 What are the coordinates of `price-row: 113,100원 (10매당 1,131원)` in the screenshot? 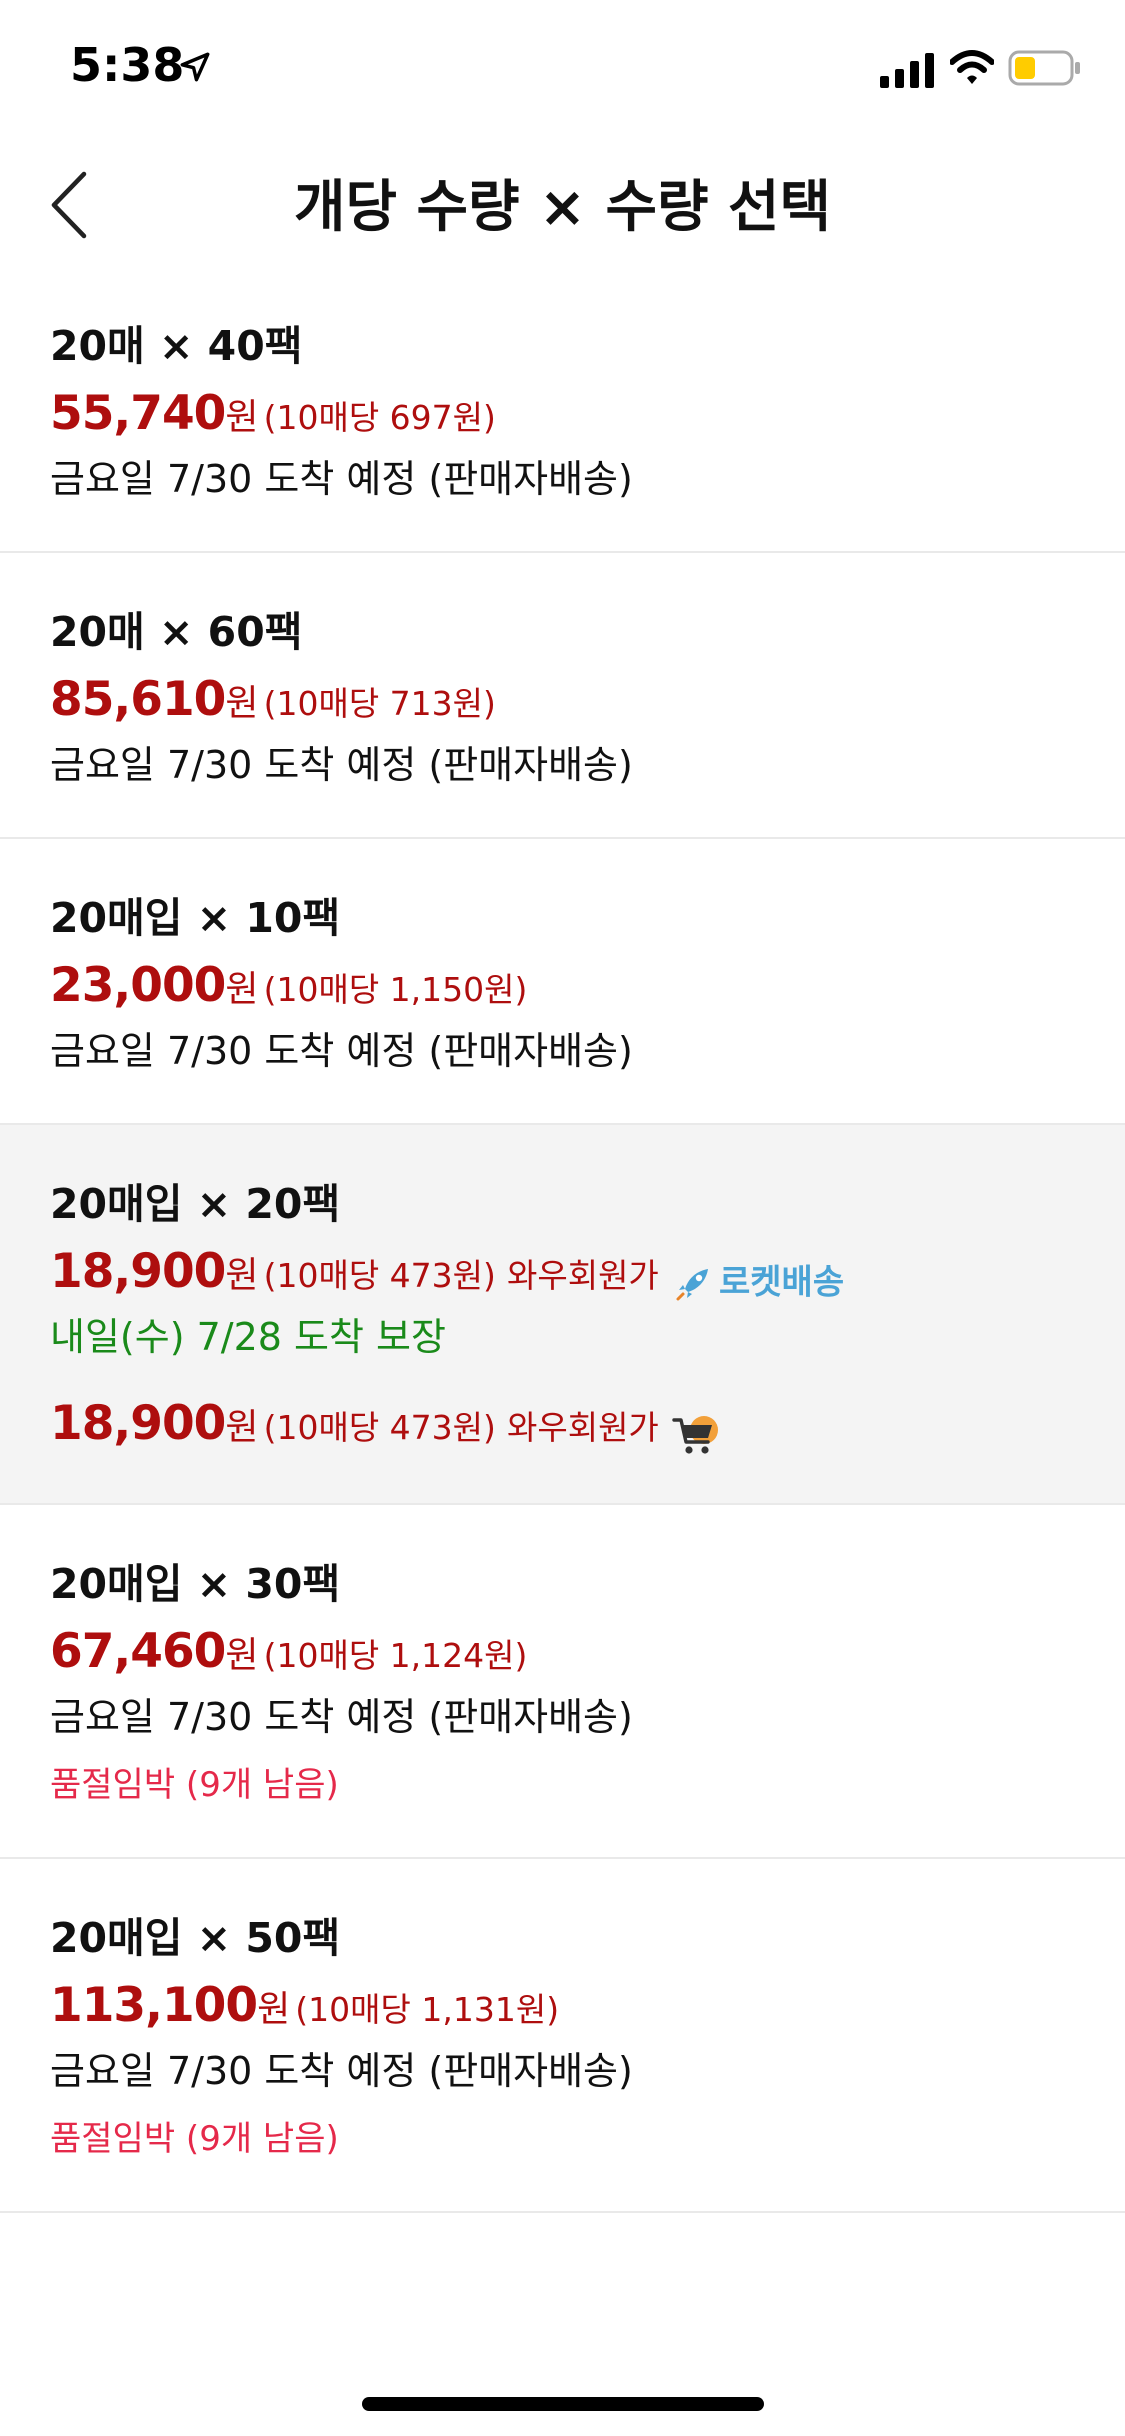 It's located at (587, 2006).